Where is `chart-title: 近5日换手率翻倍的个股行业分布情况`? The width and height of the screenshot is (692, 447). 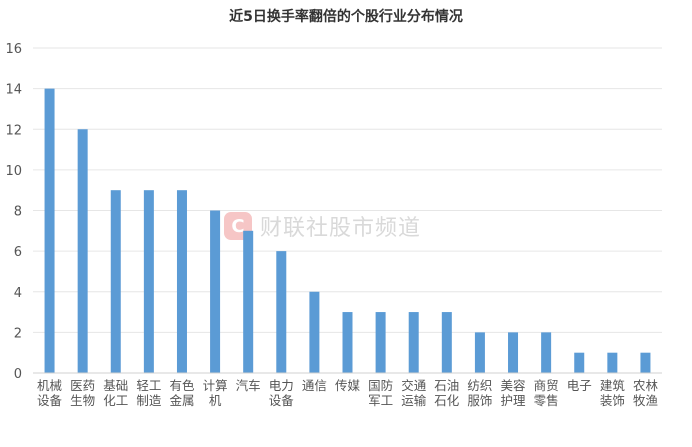
chart-title: 近5日换手率翻倍的个股行业分布情况 is located at coordinates (346, 17).